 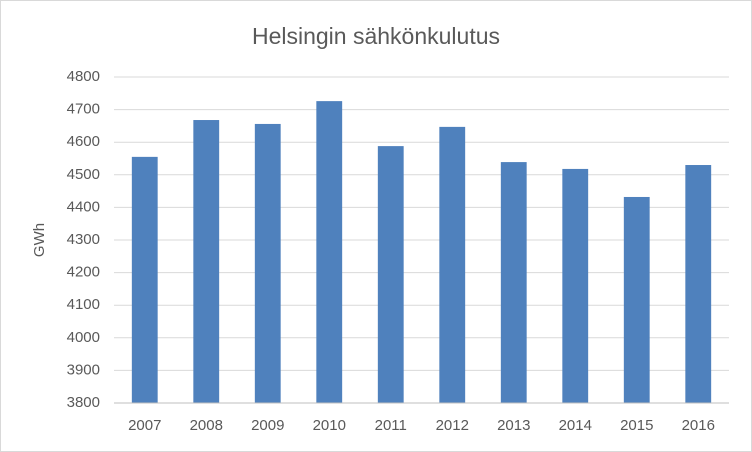 What do you see at coordinates (513, 425) in the screenshot?
I see `x-tick-label: 2013` at bounding box center [513, 425].